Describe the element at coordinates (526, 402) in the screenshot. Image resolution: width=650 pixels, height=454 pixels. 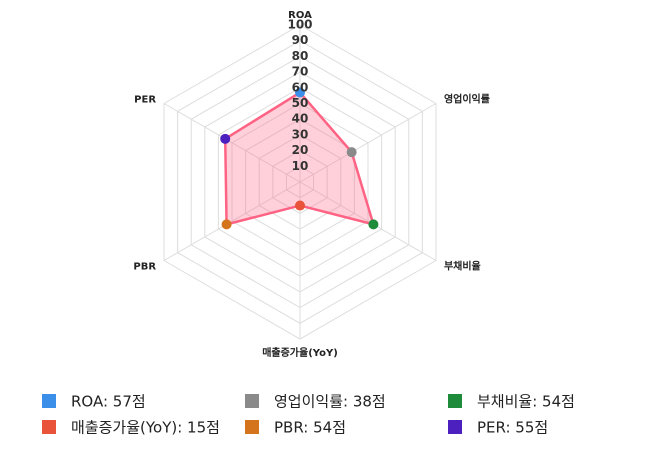
I see `legend-label: 부채비율: 54점` at that location.